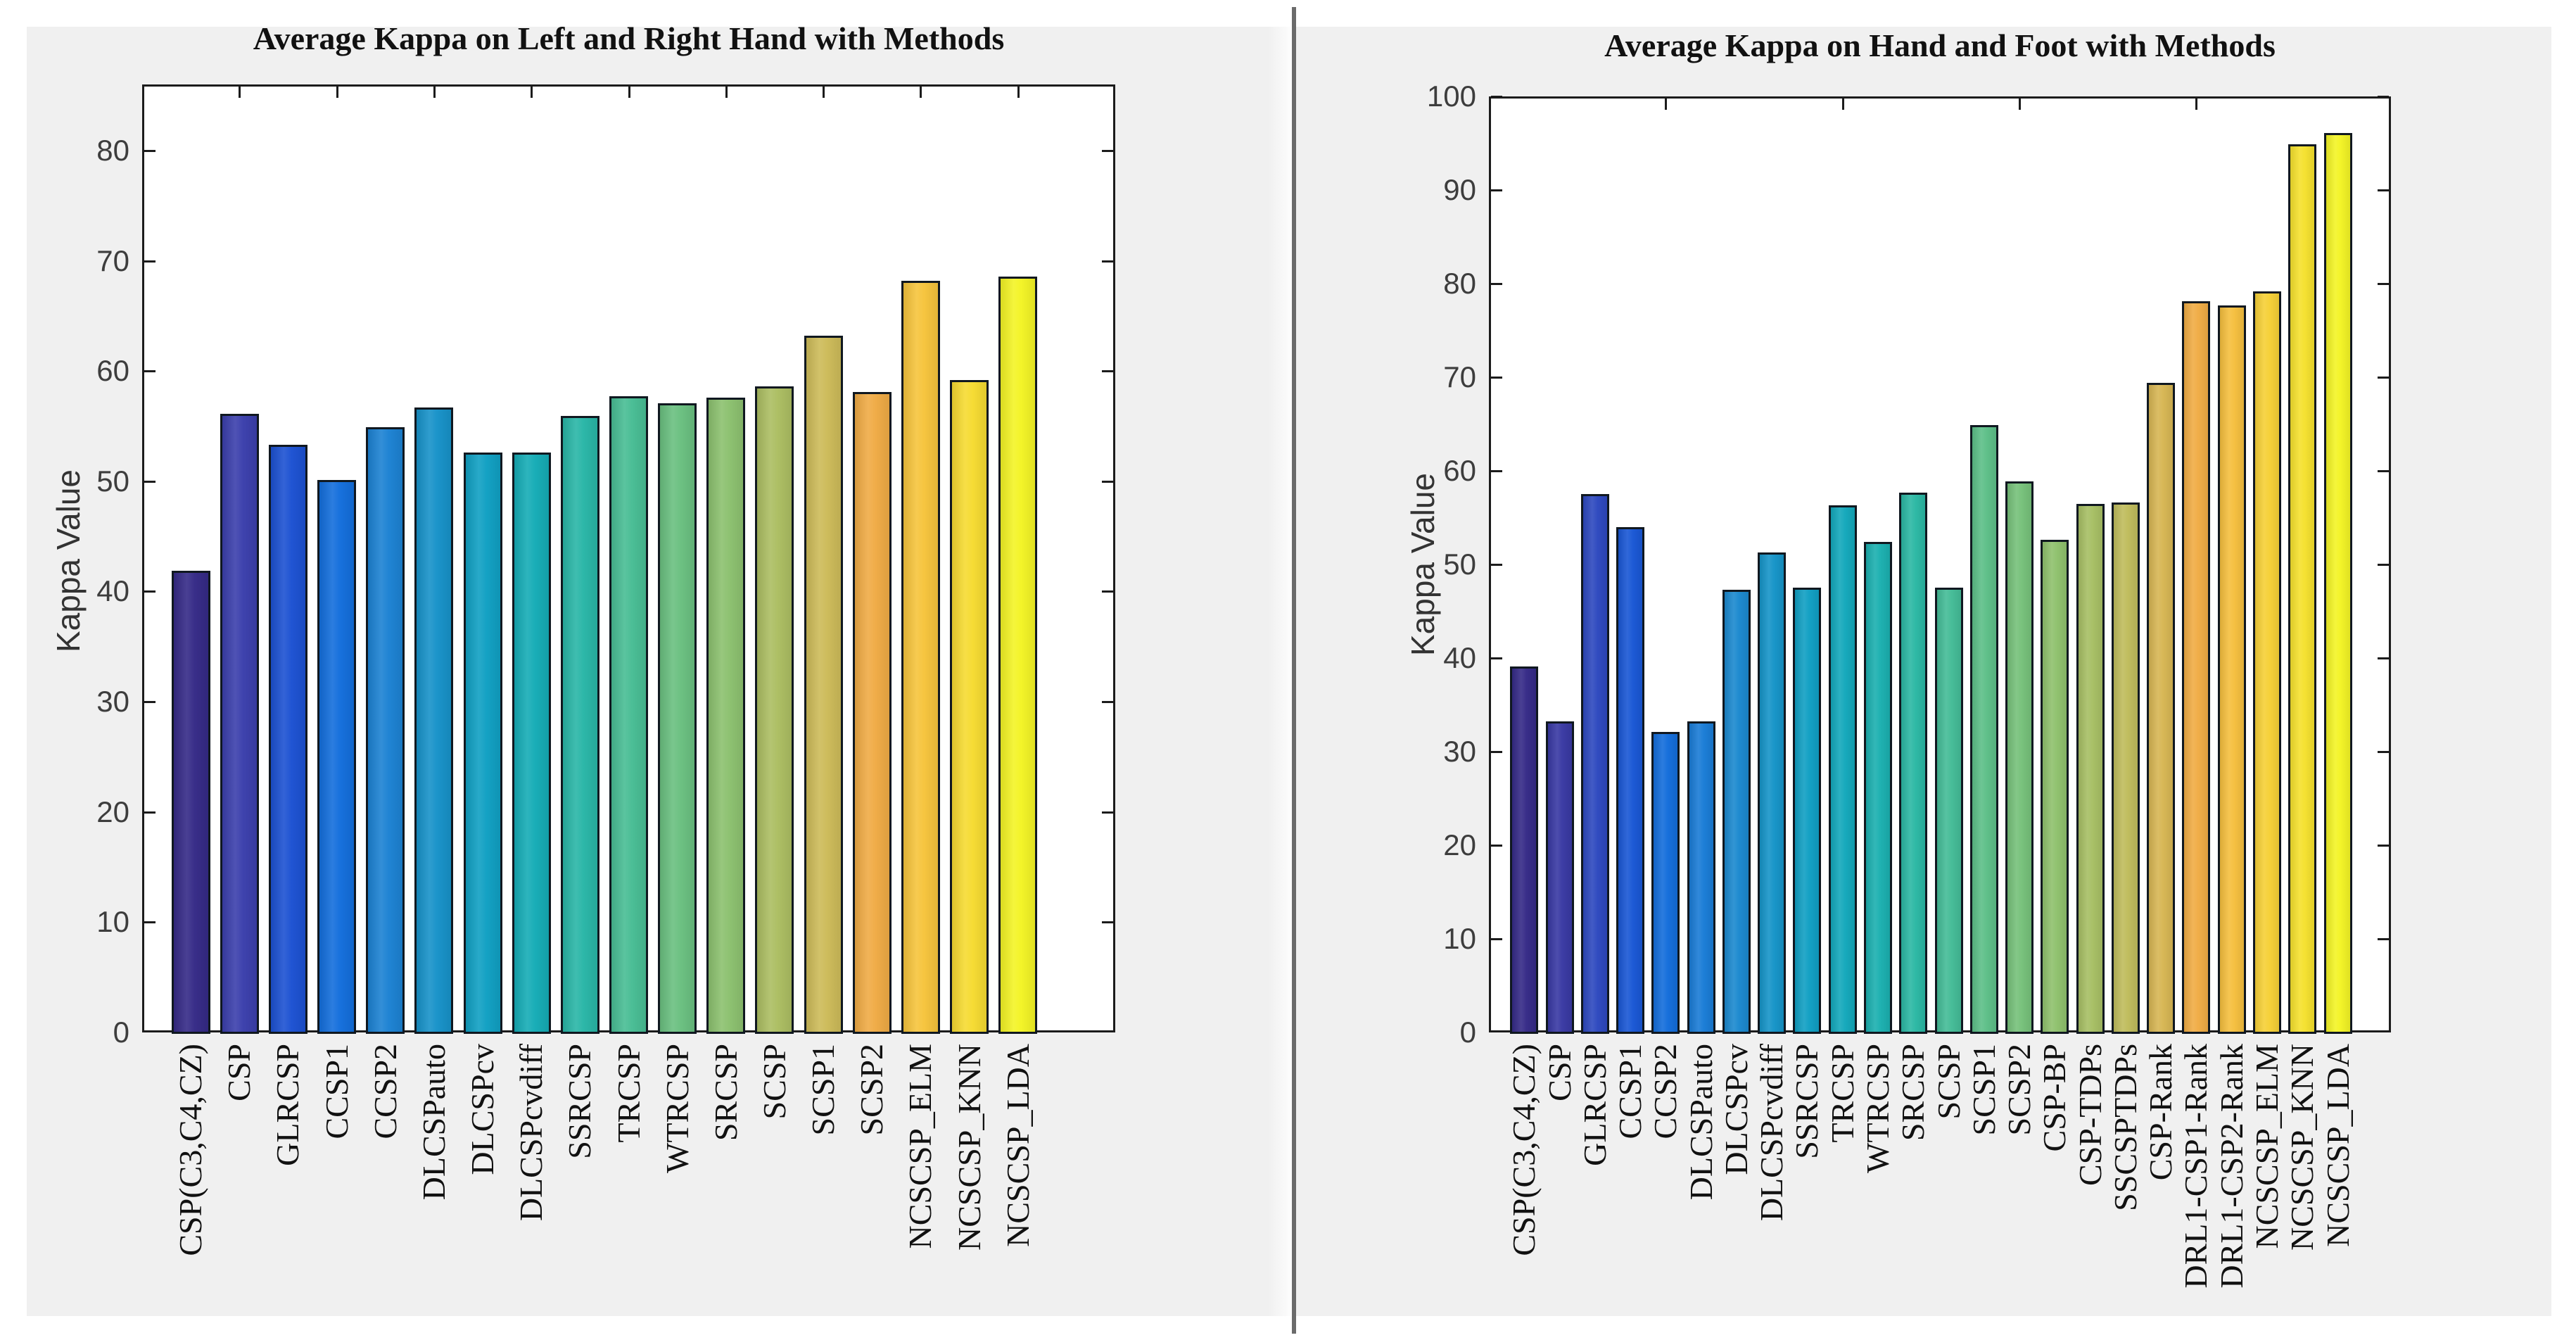 The image size is (2576, 1340). I want to click on bar-SCSP1, so click(823, 685).